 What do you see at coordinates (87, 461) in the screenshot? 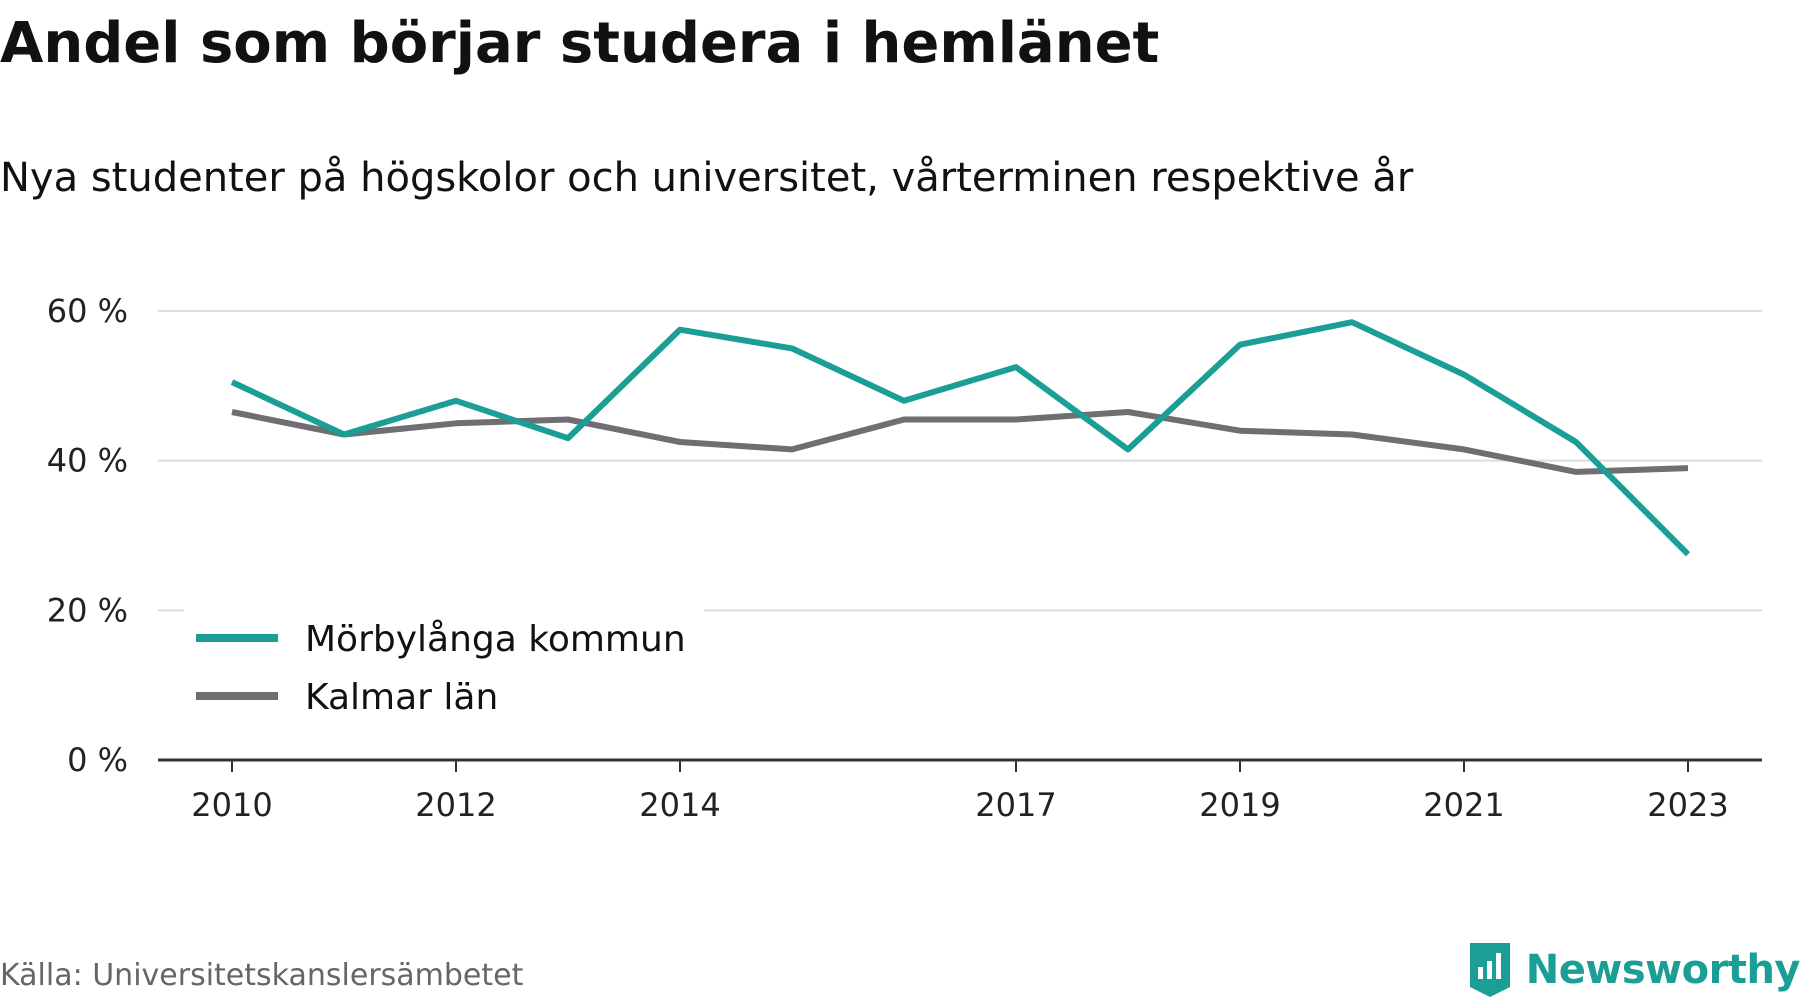
I see `y-tick-label: 40 %` at bounding box center [87, 461].